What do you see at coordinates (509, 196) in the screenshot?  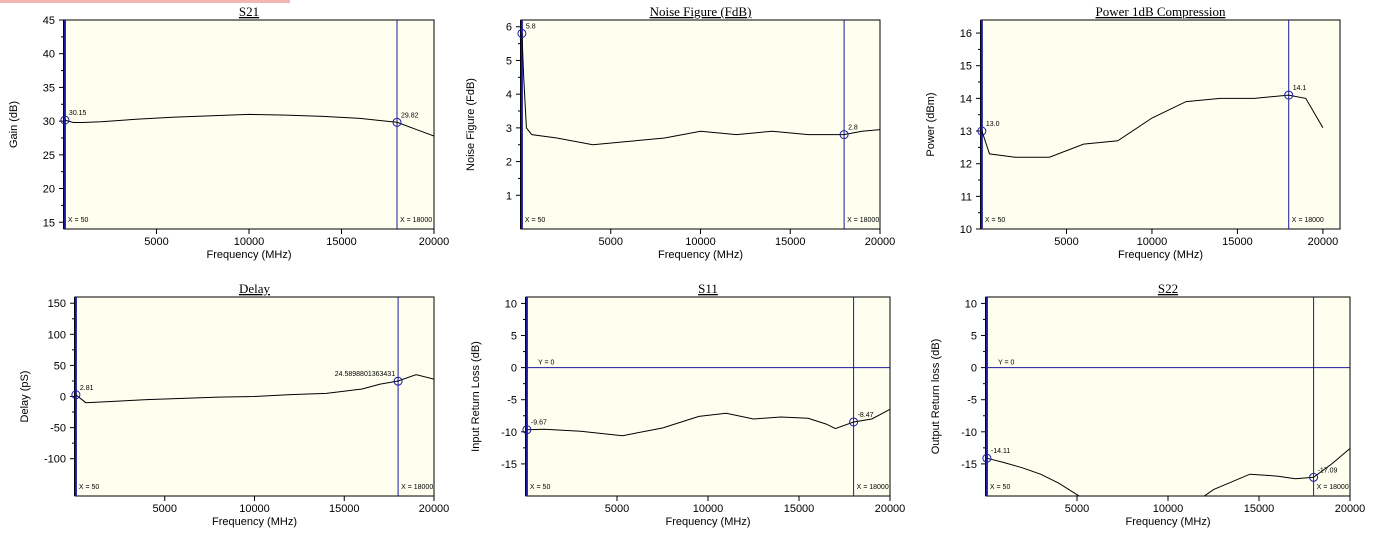 I see `y-tick-label: 1` at bounding box center [509, 196].